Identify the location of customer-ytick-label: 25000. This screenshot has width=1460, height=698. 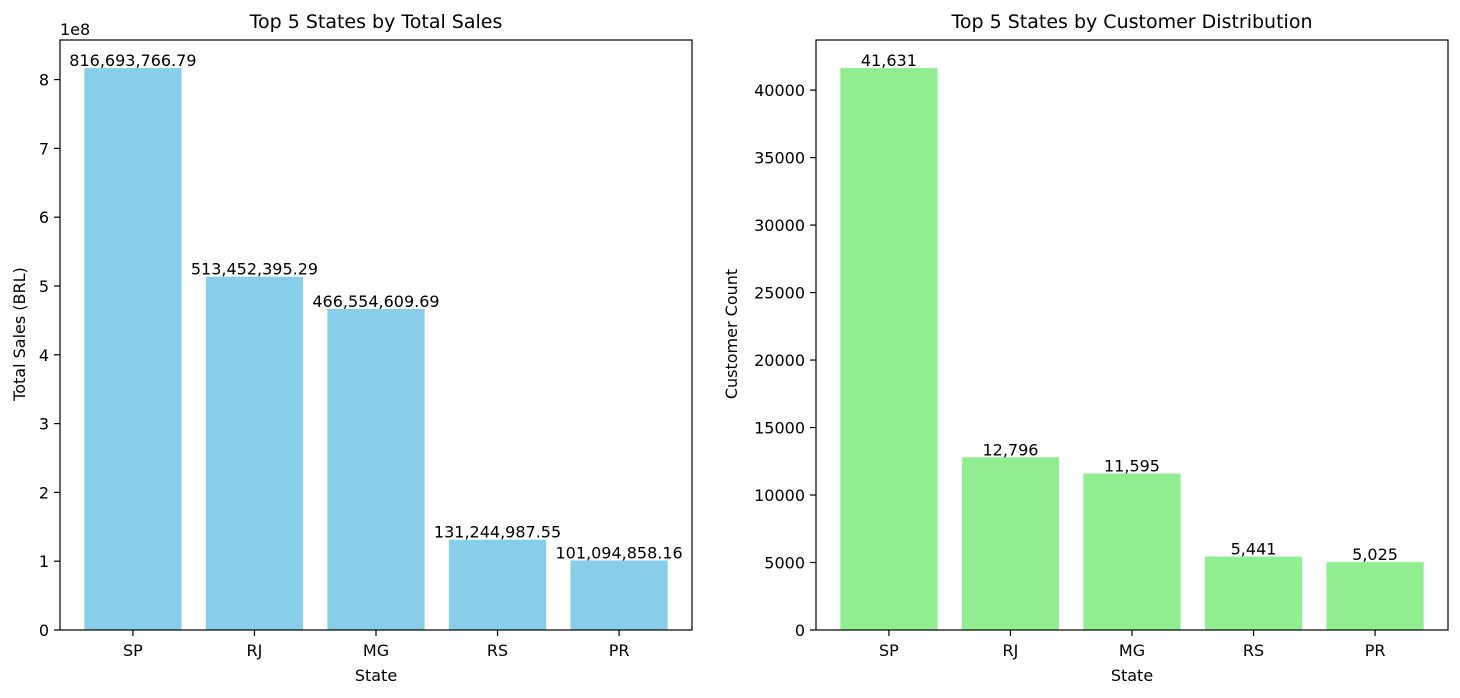
(779, 293).